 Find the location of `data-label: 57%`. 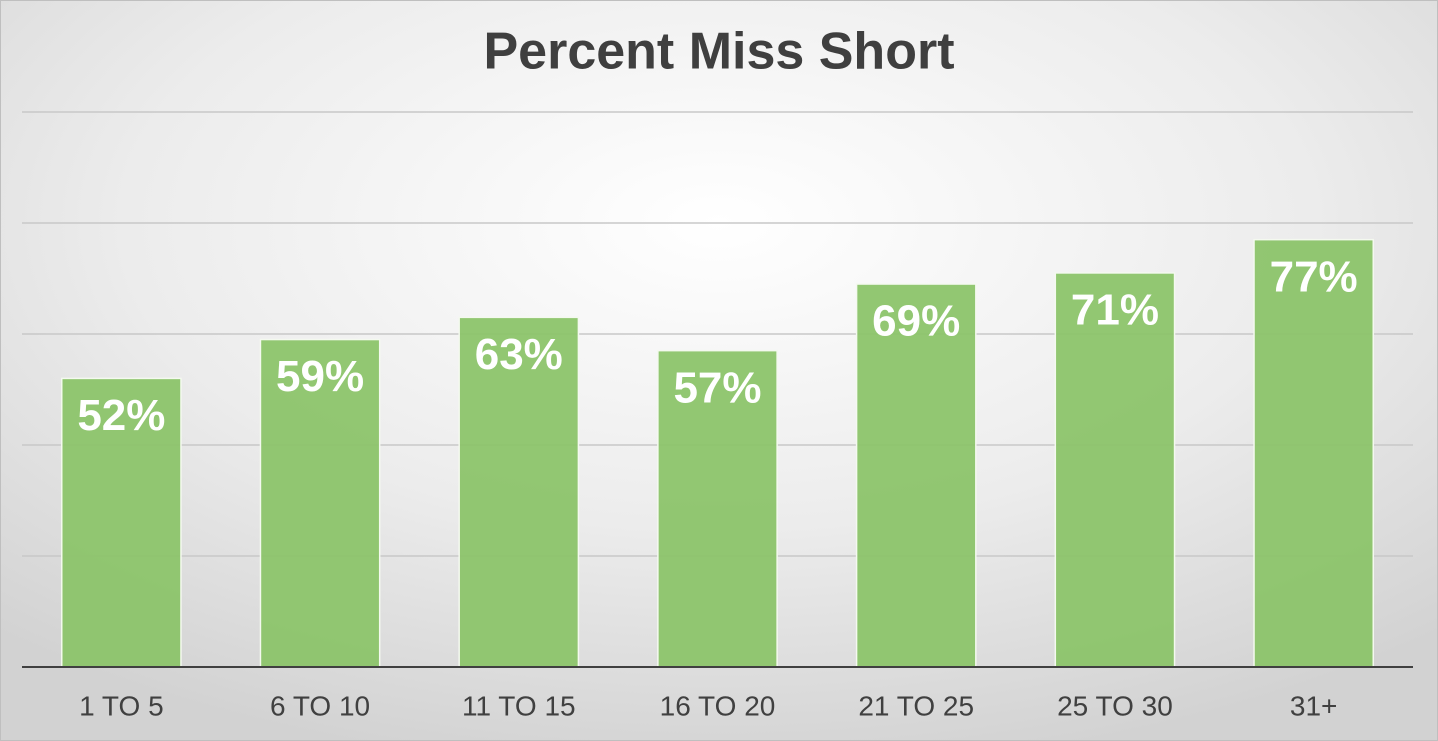

data-label: 57% is located at coordinates (717, 387).